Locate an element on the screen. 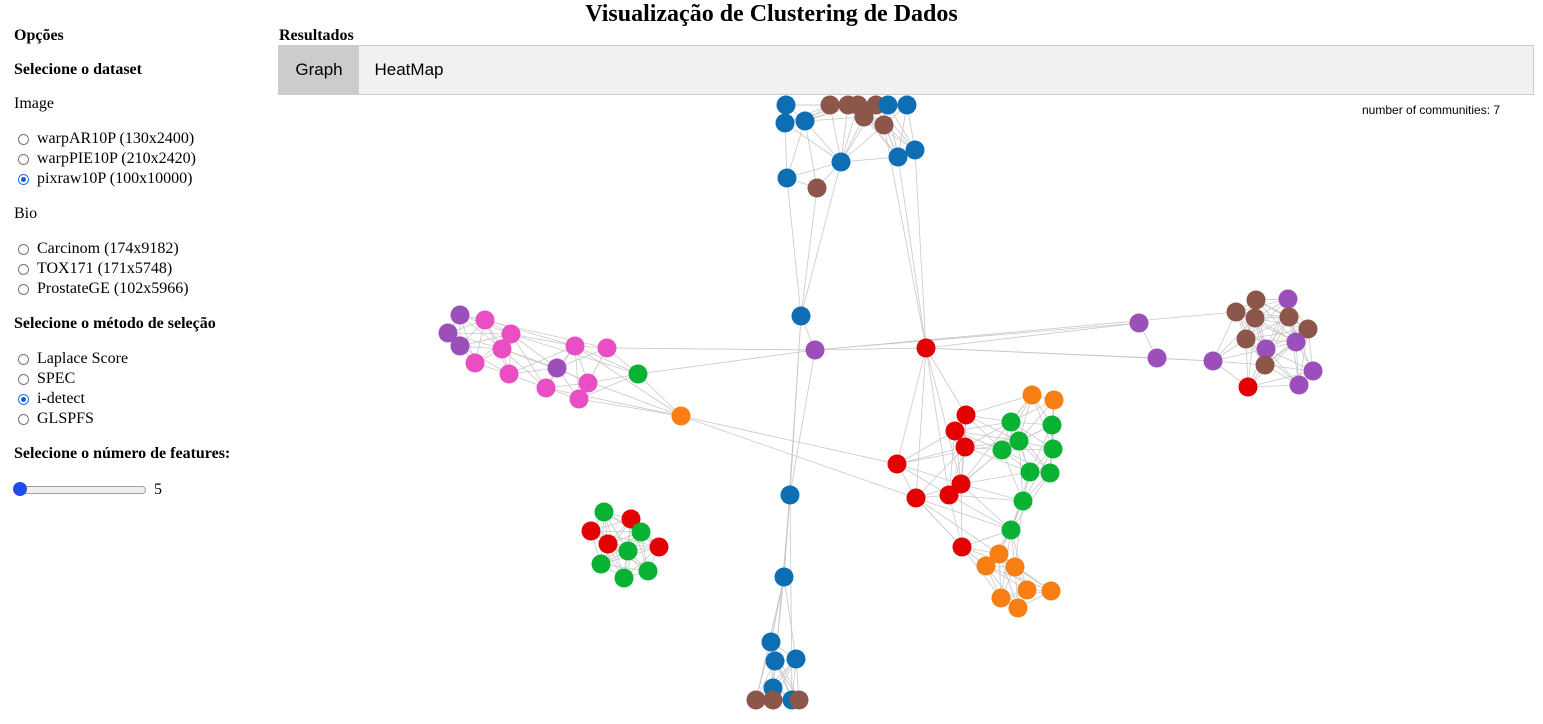 The height and width of the screenshot is (724, 1543). tab-graph: Graph is located at coordinates (319, 70).